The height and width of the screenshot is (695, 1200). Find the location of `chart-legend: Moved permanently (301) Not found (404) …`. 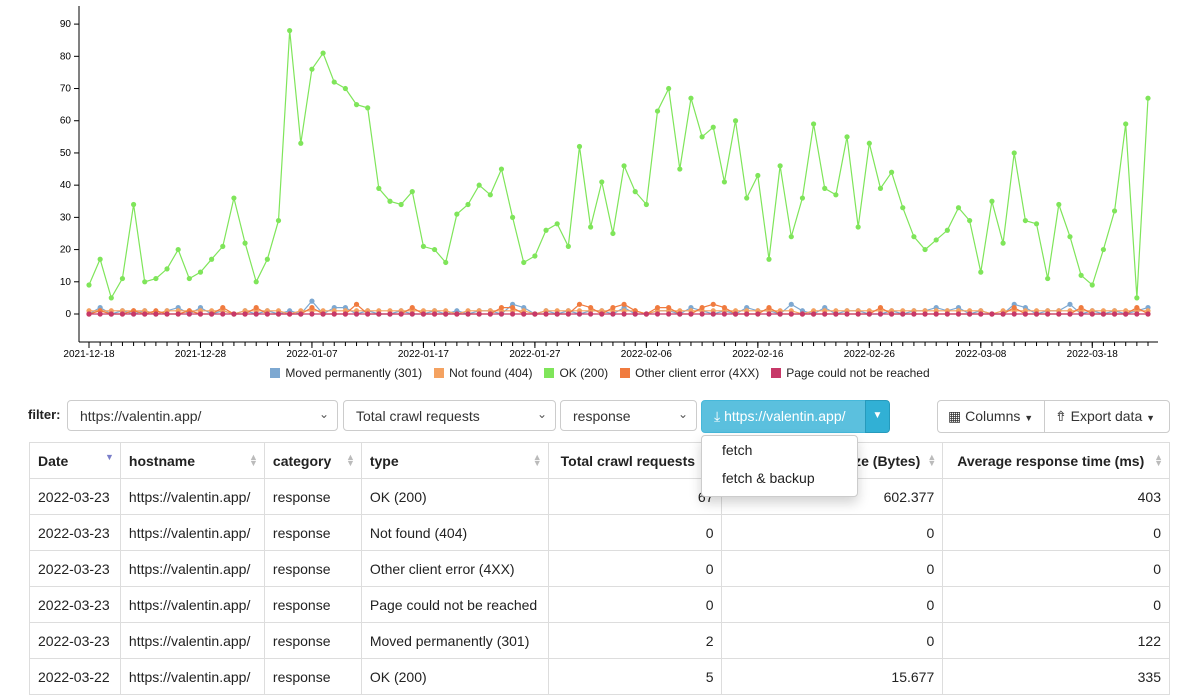

chart-legend: Moved permanently (301) Not found (404) … is located at coordinates (600, 373).